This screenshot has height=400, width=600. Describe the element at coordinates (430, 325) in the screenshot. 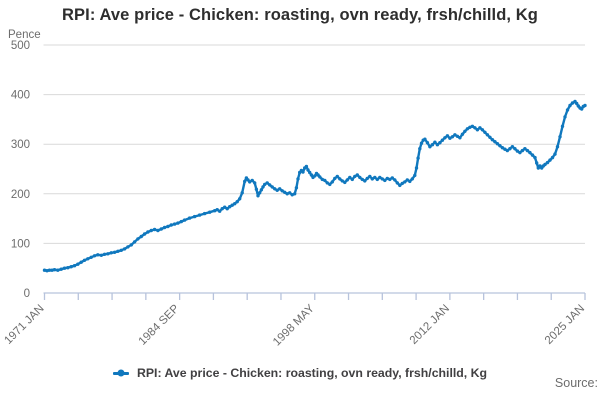

I see `x-tick-label: 2012 JAN` at that location.